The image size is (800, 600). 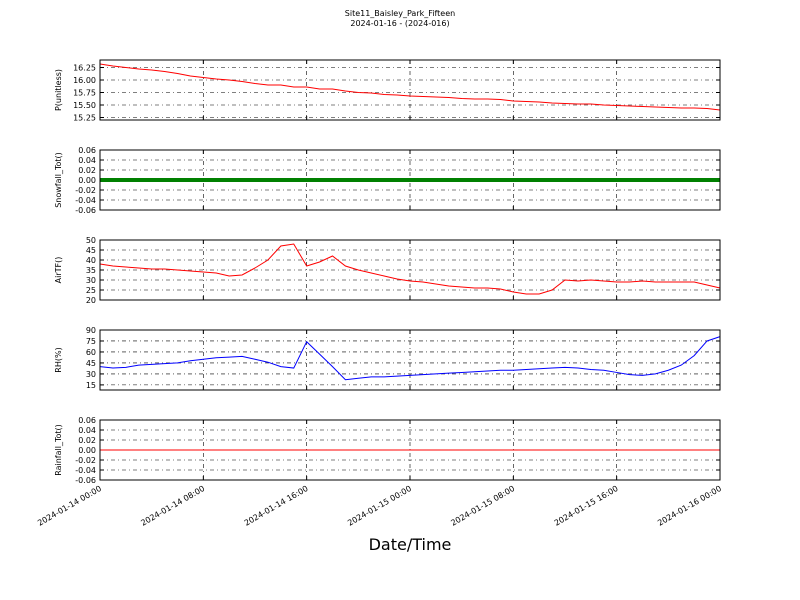 What do you see at coordinates (84, 93) in the screenshot?
I see `y-tick-label: 15.75` at bounding box center [84, 93].